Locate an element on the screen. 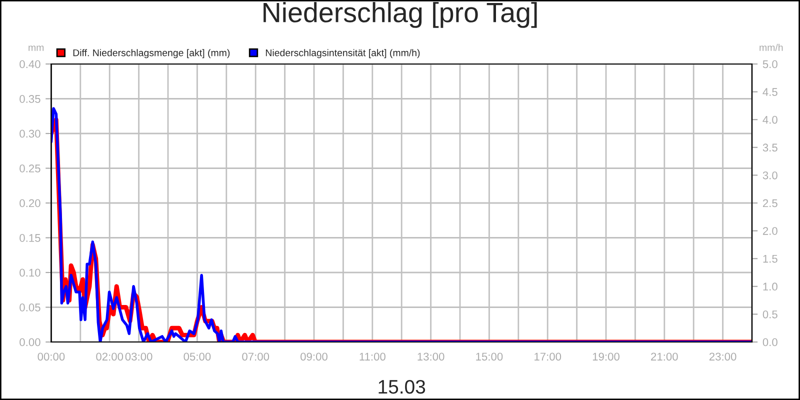  x-tick-label: 00:00 is located at coordinates (51, 356).